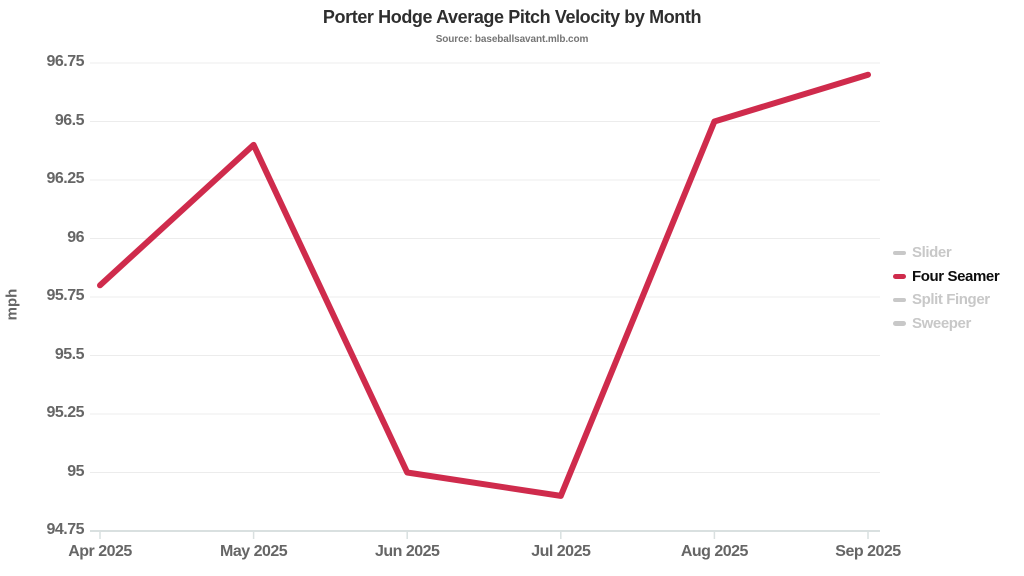 This screenshot has width=1024, height=576. I want to click on legend-label: Slider, so click(932, 253).